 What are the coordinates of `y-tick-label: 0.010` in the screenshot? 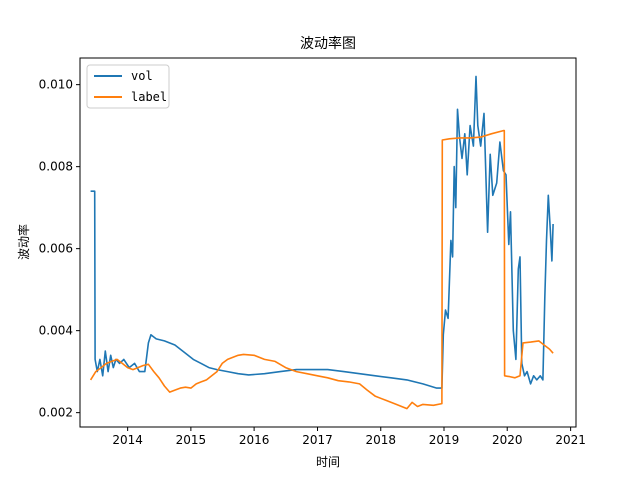 It's located at (56, 85).